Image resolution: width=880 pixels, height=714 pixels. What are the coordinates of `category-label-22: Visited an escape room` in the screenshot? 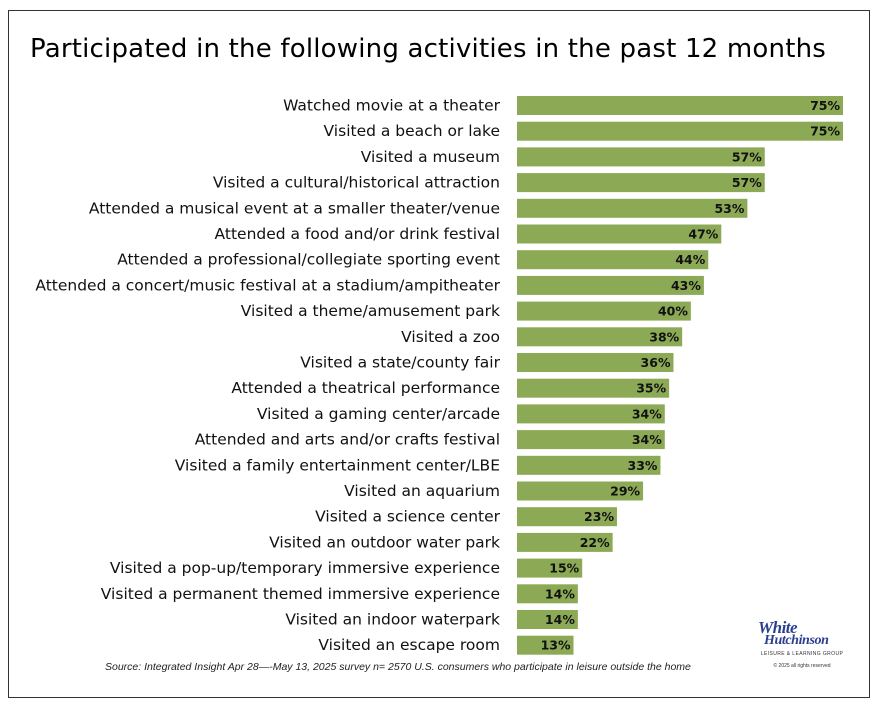 It's located at (409, 645).